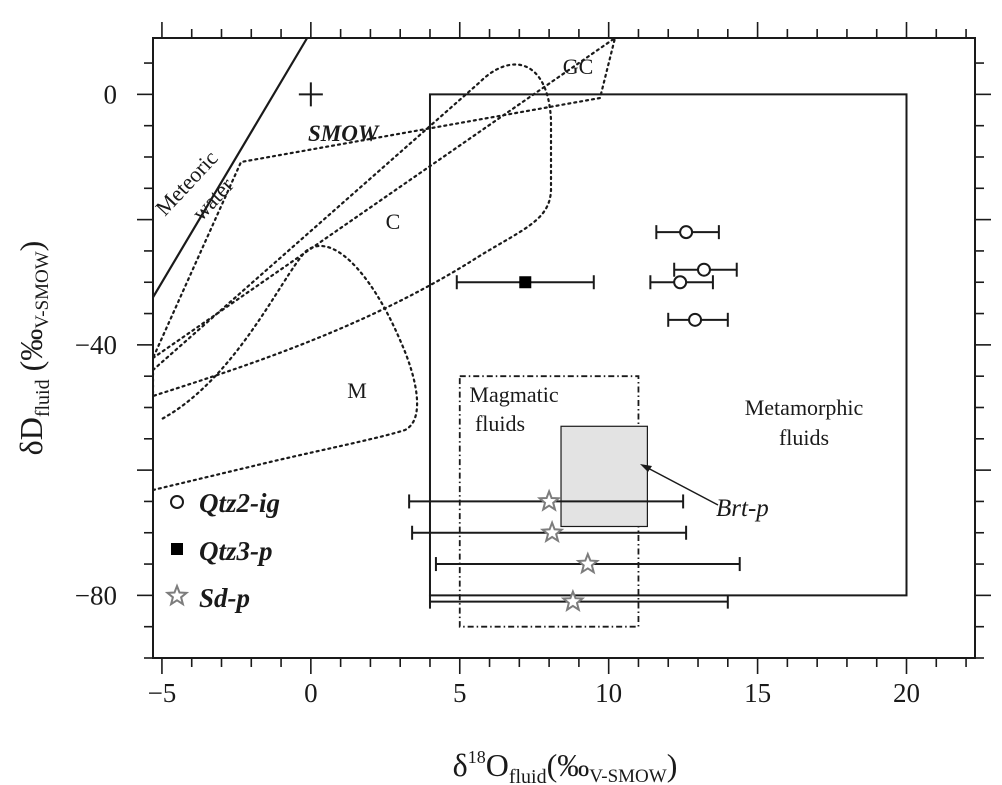 This screenshot has width=1002, height=785. Describe the element at coordinates (497, 765) in the screenshot. I see `x-title-main: O` at that location.